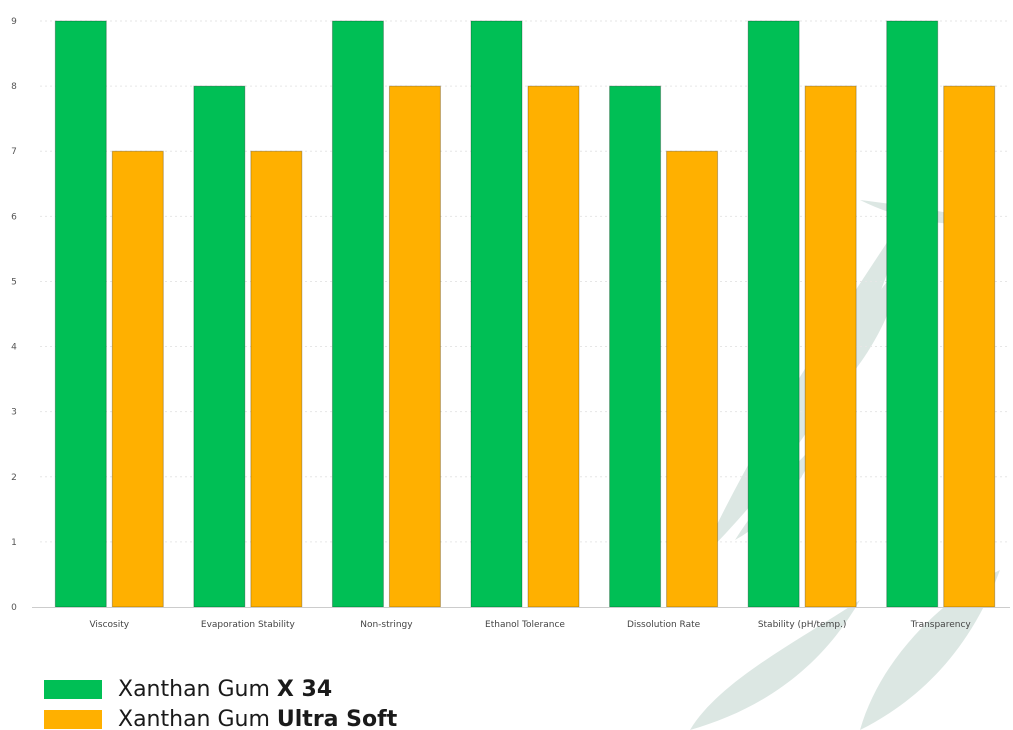 The image size is (1013, 730). I want to click on legend: Xanthan Gum X 34 Xanthan Gum Ultra Soft, so click(220, 702).